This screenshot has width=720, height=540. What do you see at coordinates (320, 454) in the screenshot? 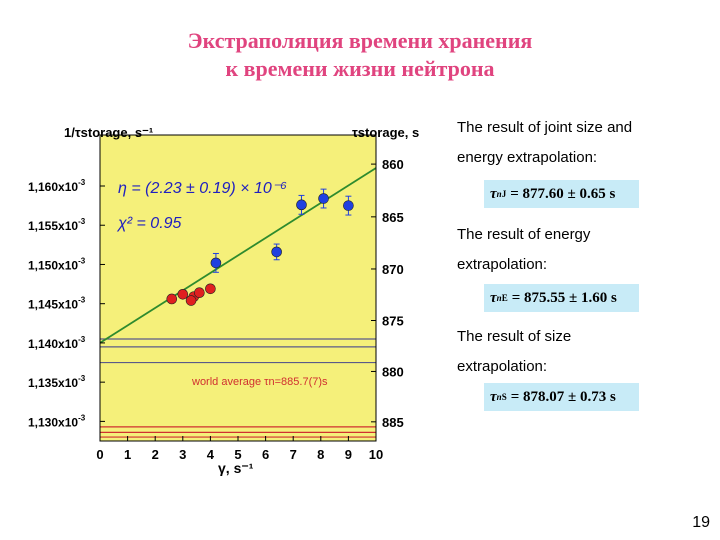
I see `x-tick-label: 8` at bounding box center [320, 454].